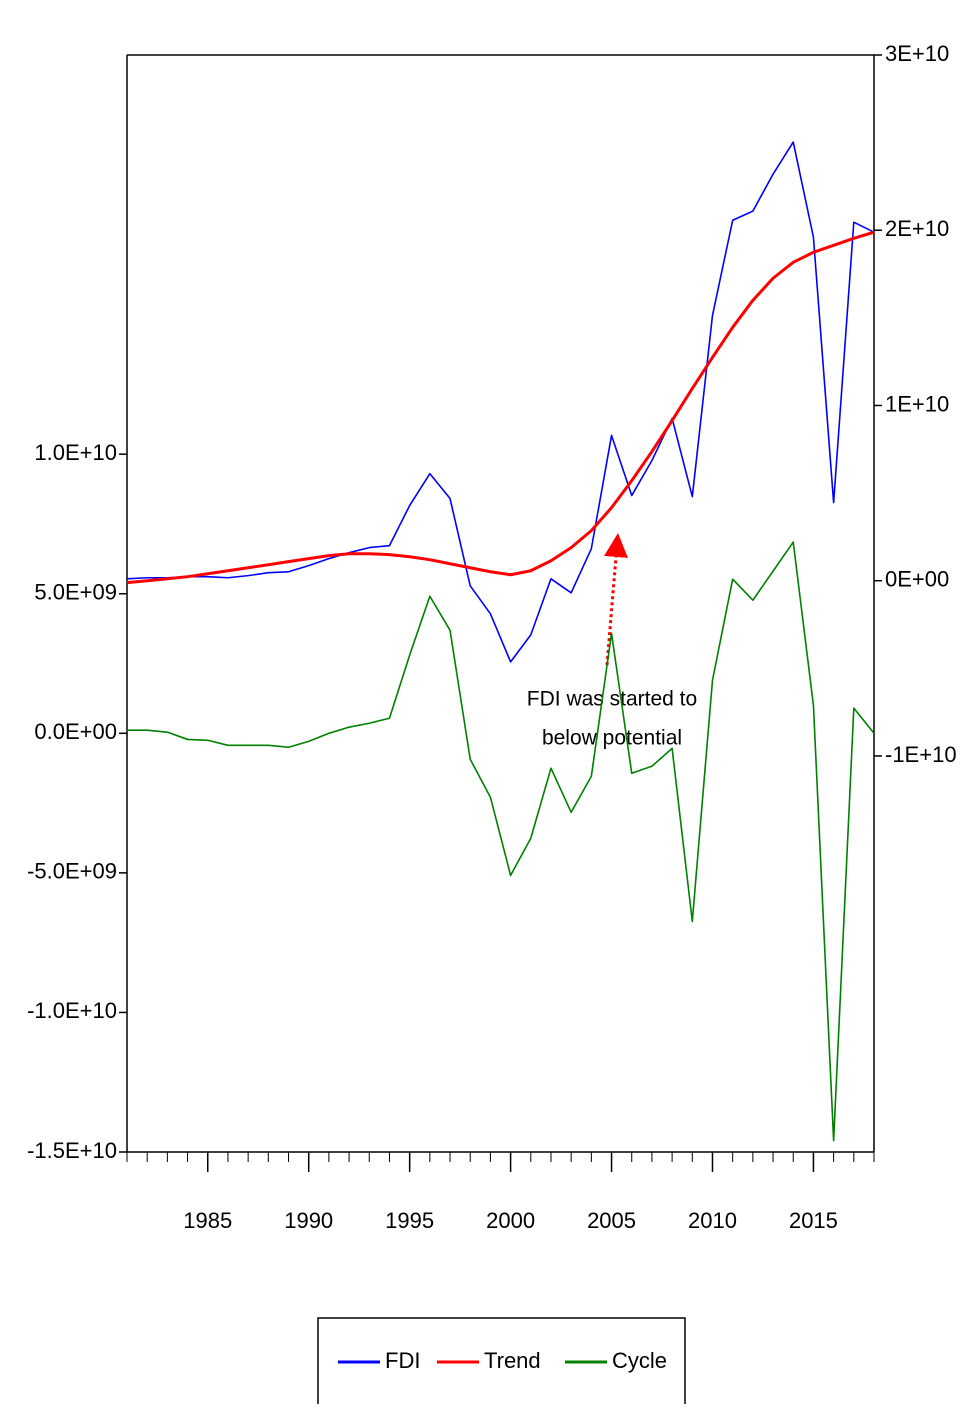 The image size is (961, 1409). What do you see at coordinates (611, 1220) in the screenshot?
I see `x-tick-label: 2005` at bounding box center [611, 1220].